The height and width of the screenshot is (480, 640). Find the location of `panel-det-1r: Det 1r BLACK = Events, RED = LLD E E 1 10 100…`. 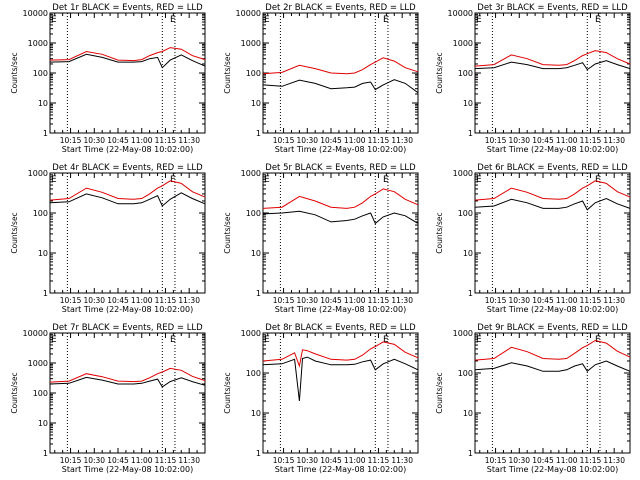

panel-det-1r: Det 1r BLACK = Events, RED = LLD E E 1 10 100… is located at coordinates (108, 78).